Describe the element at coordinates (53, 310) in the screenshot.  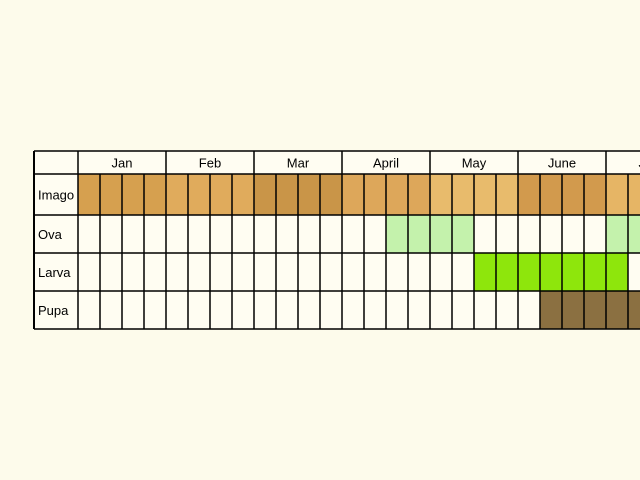
I see `stage-label: Pupa` at that location.